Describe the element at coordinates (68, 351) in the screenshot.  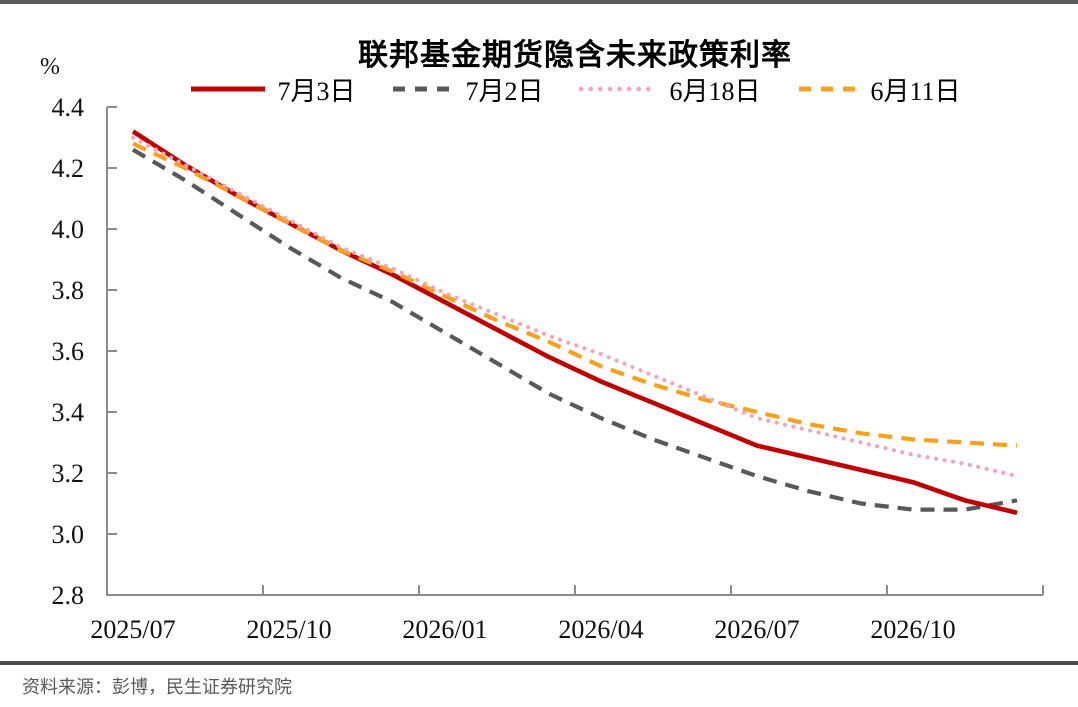
I see `y-axis-tick-label: 3.6` at that location.